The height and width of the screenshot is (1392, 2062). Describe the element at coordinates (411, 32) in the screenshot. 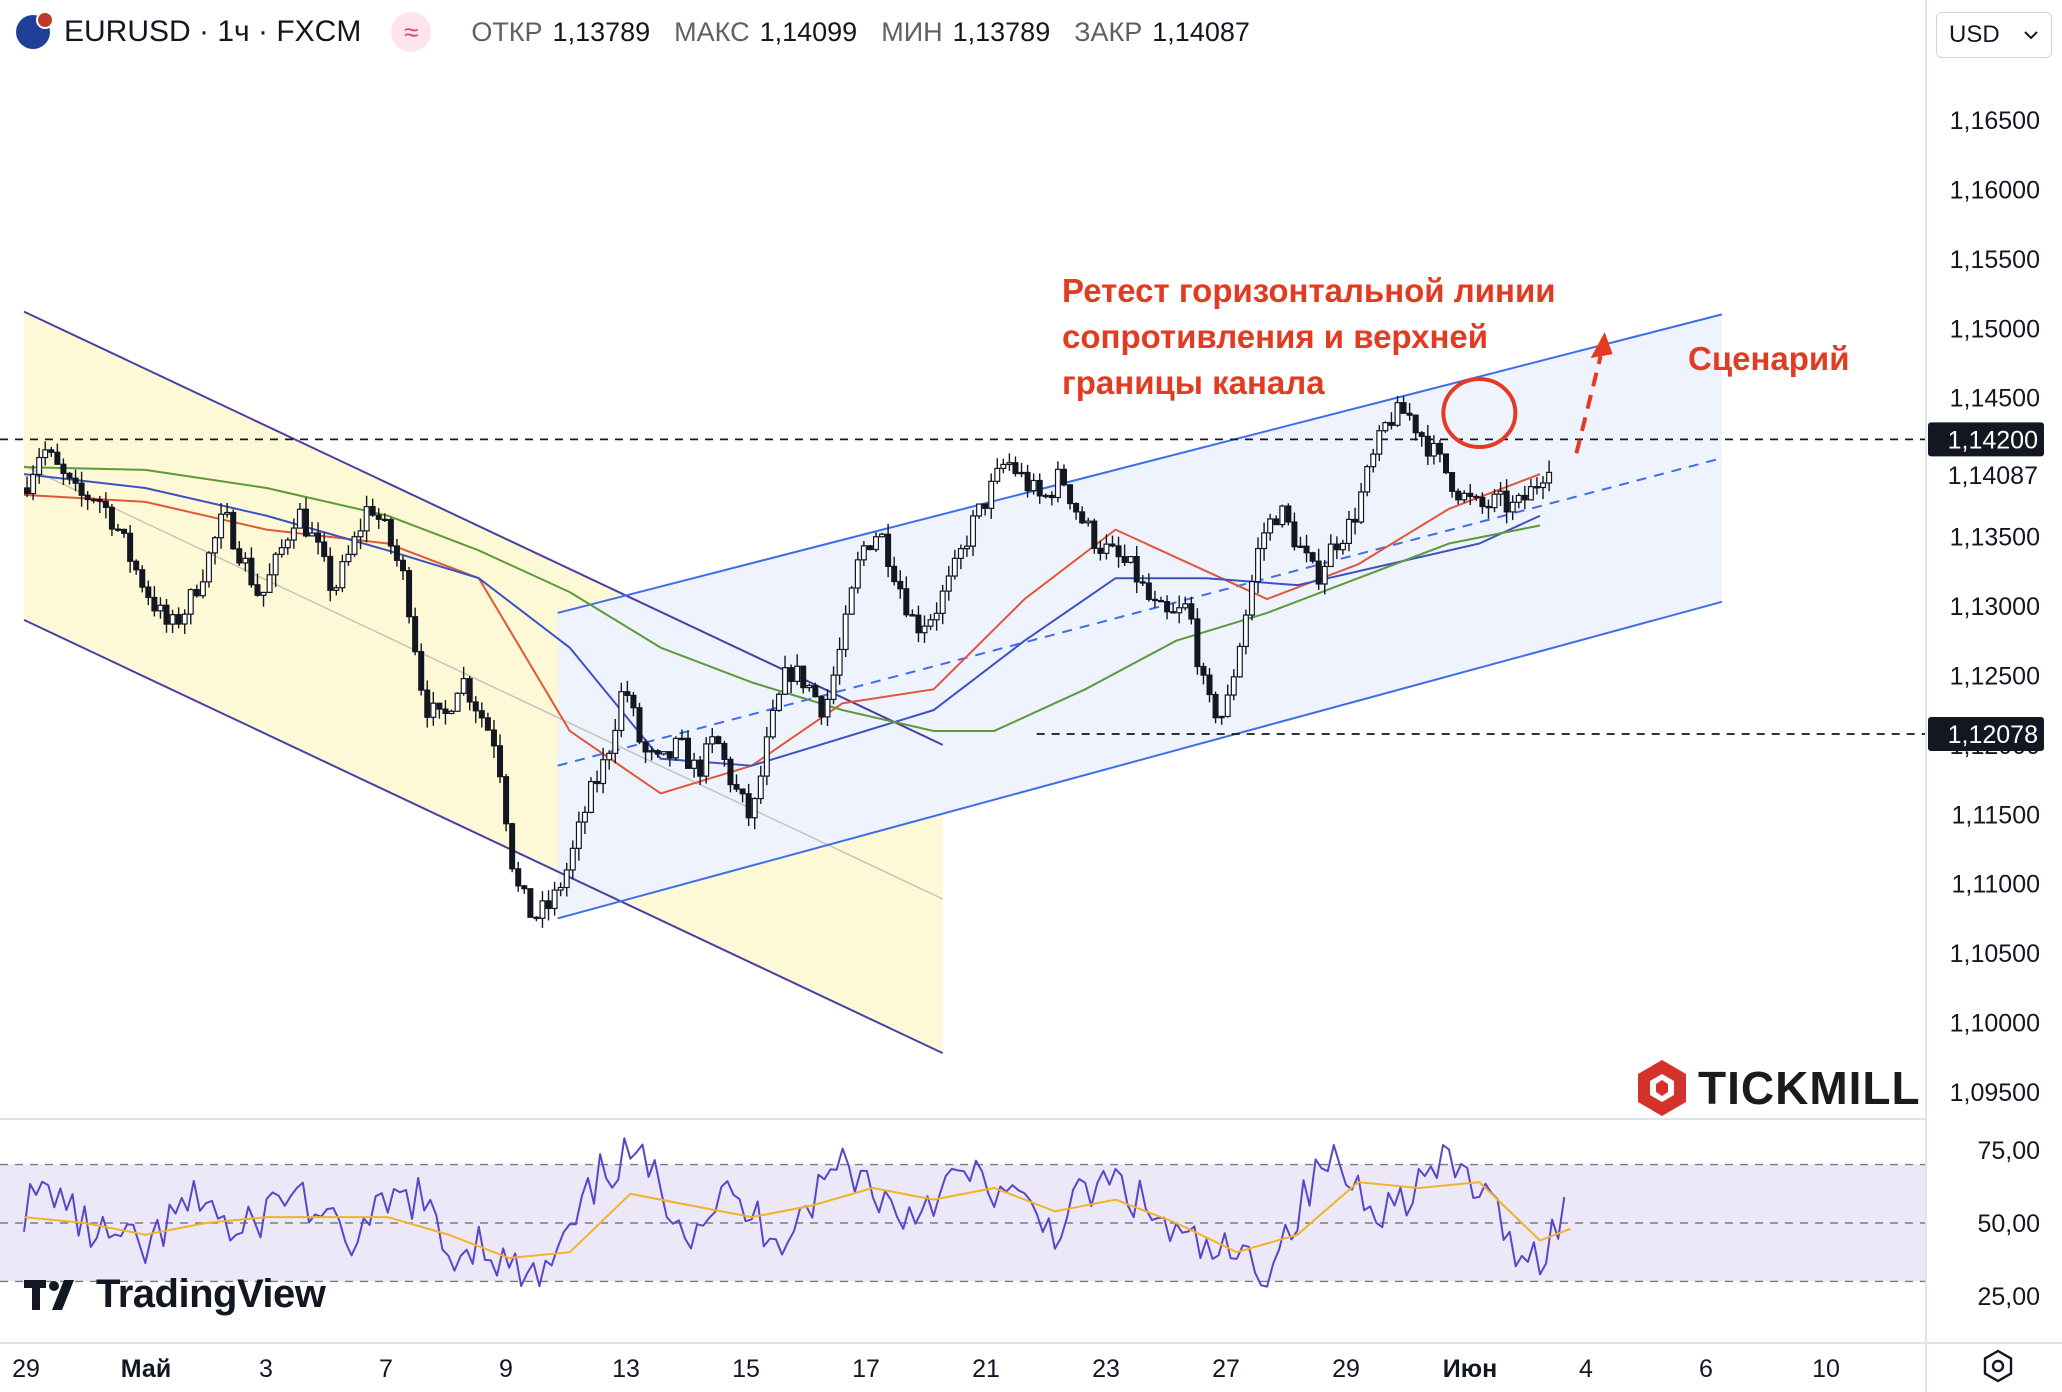

I see `wave-icon: ≈` at that location.